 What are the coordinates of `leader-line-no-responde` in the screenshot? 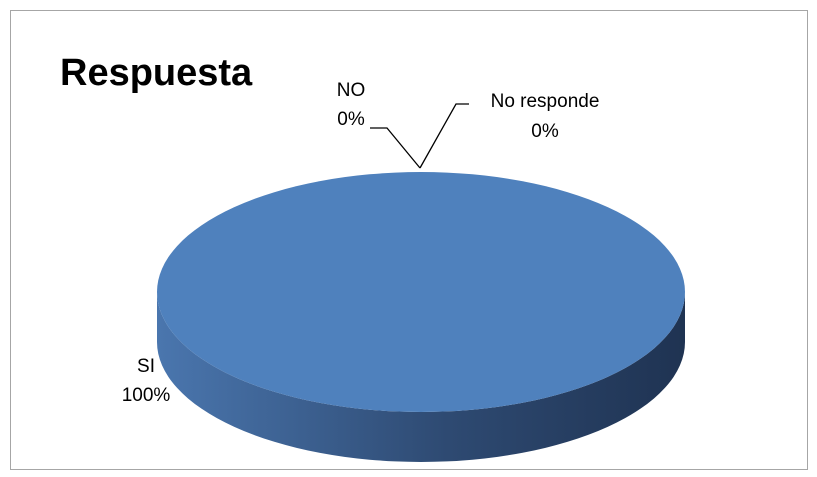 It's located at (444, 136).